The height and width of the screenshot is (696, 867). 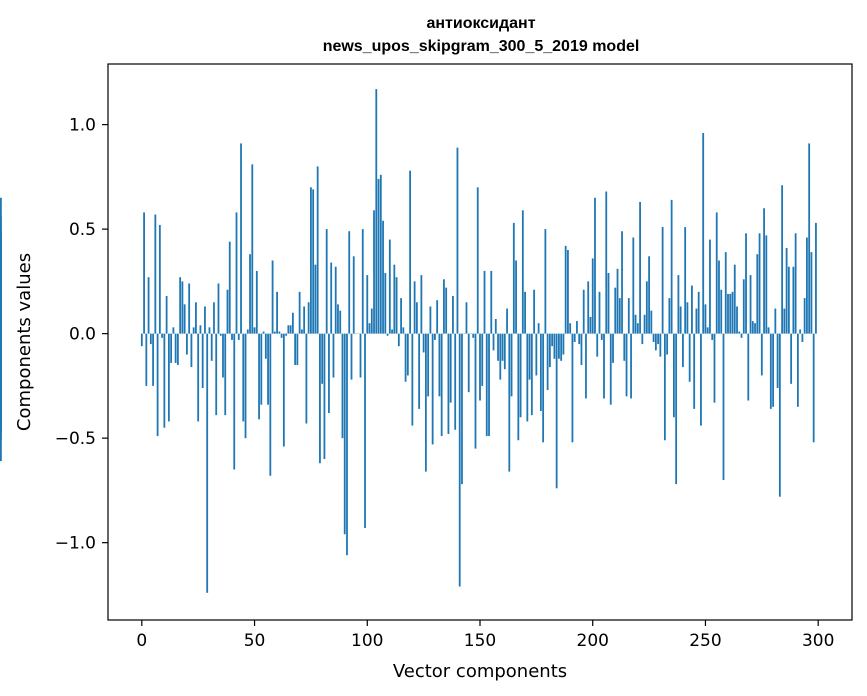 What do you see at coordinates (75, 544) in the screenshot?
I see `y-tick-label: −1.0` at bounding box center [75, 544].